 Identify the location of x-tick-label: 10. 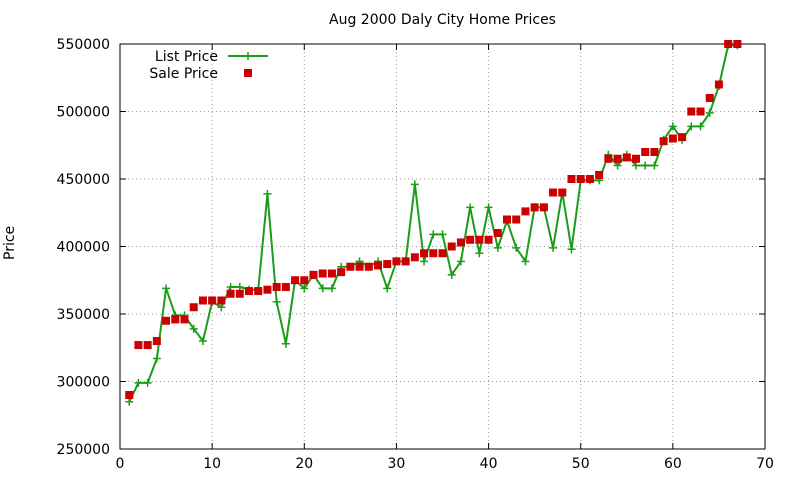
(212, 464).